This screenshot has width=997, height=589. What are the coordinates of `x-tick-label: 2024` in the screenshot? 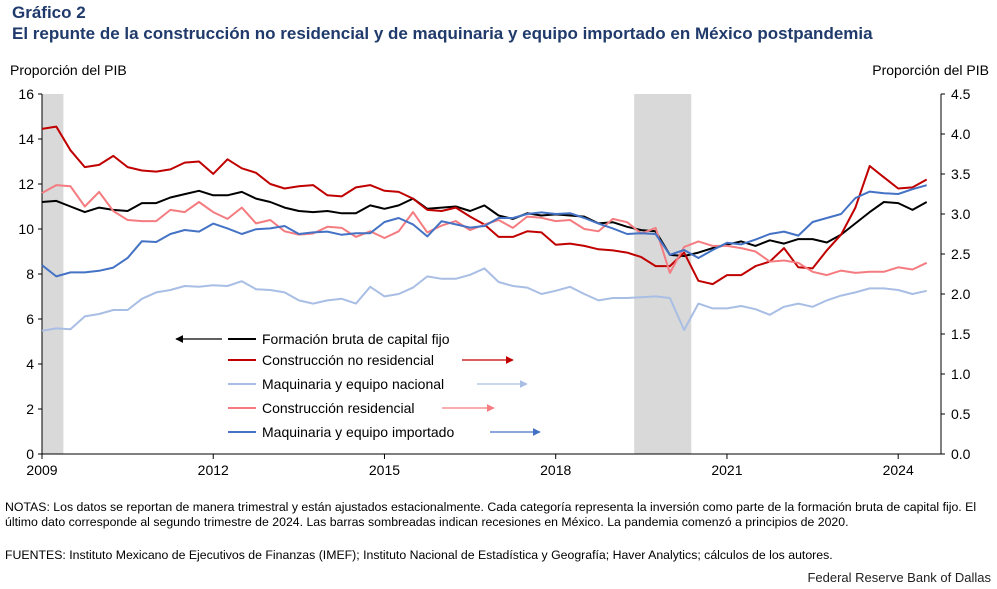 It's located at (898, 470).